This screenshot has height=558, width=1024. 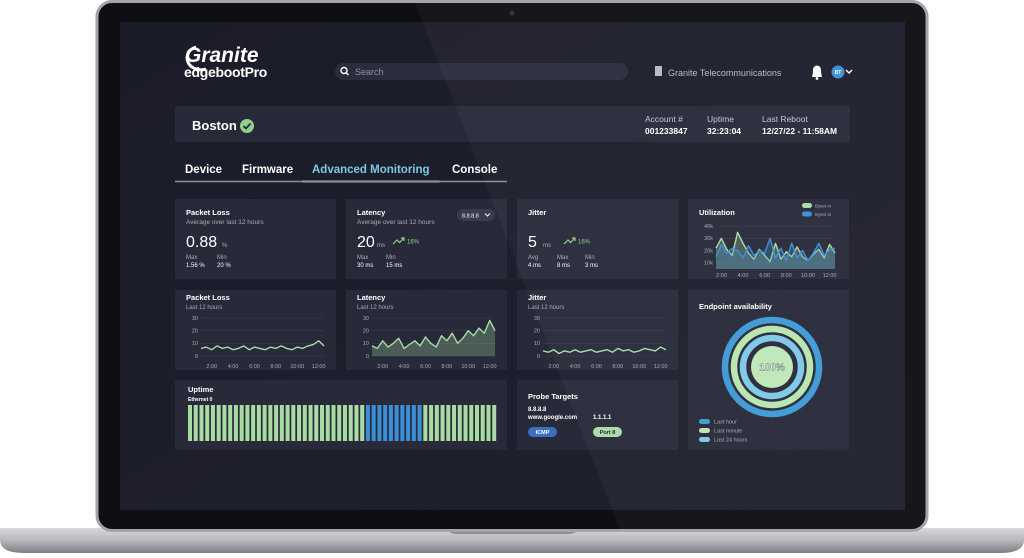 What do you see at coordinates (725, 73) in the screenshot?
I see `company-name: Granite Telecommunications` at bounding box center [725, 73].